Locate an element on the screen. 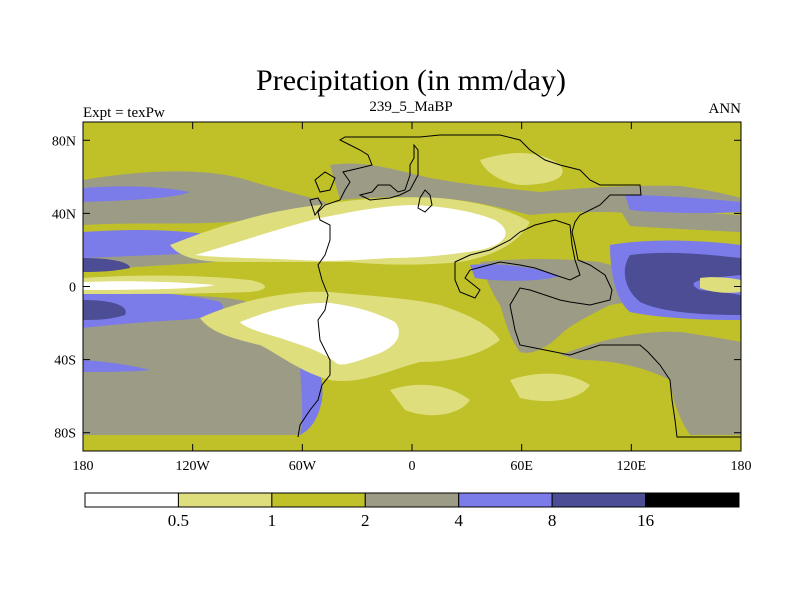 The height and width of the screenshot is (600, 800). blue-band-north-atlantic is located at coordinates (683, 204).